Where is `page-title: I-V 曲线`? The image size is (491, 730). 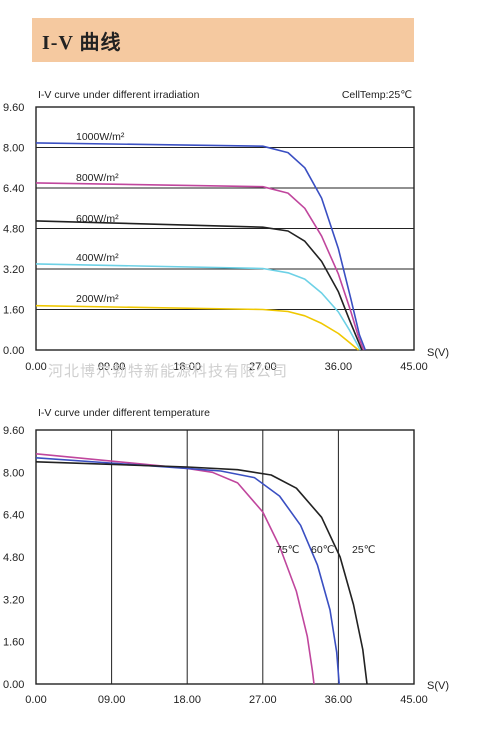 page-title: I-V 曲线 is located at coordinates (82, 43).